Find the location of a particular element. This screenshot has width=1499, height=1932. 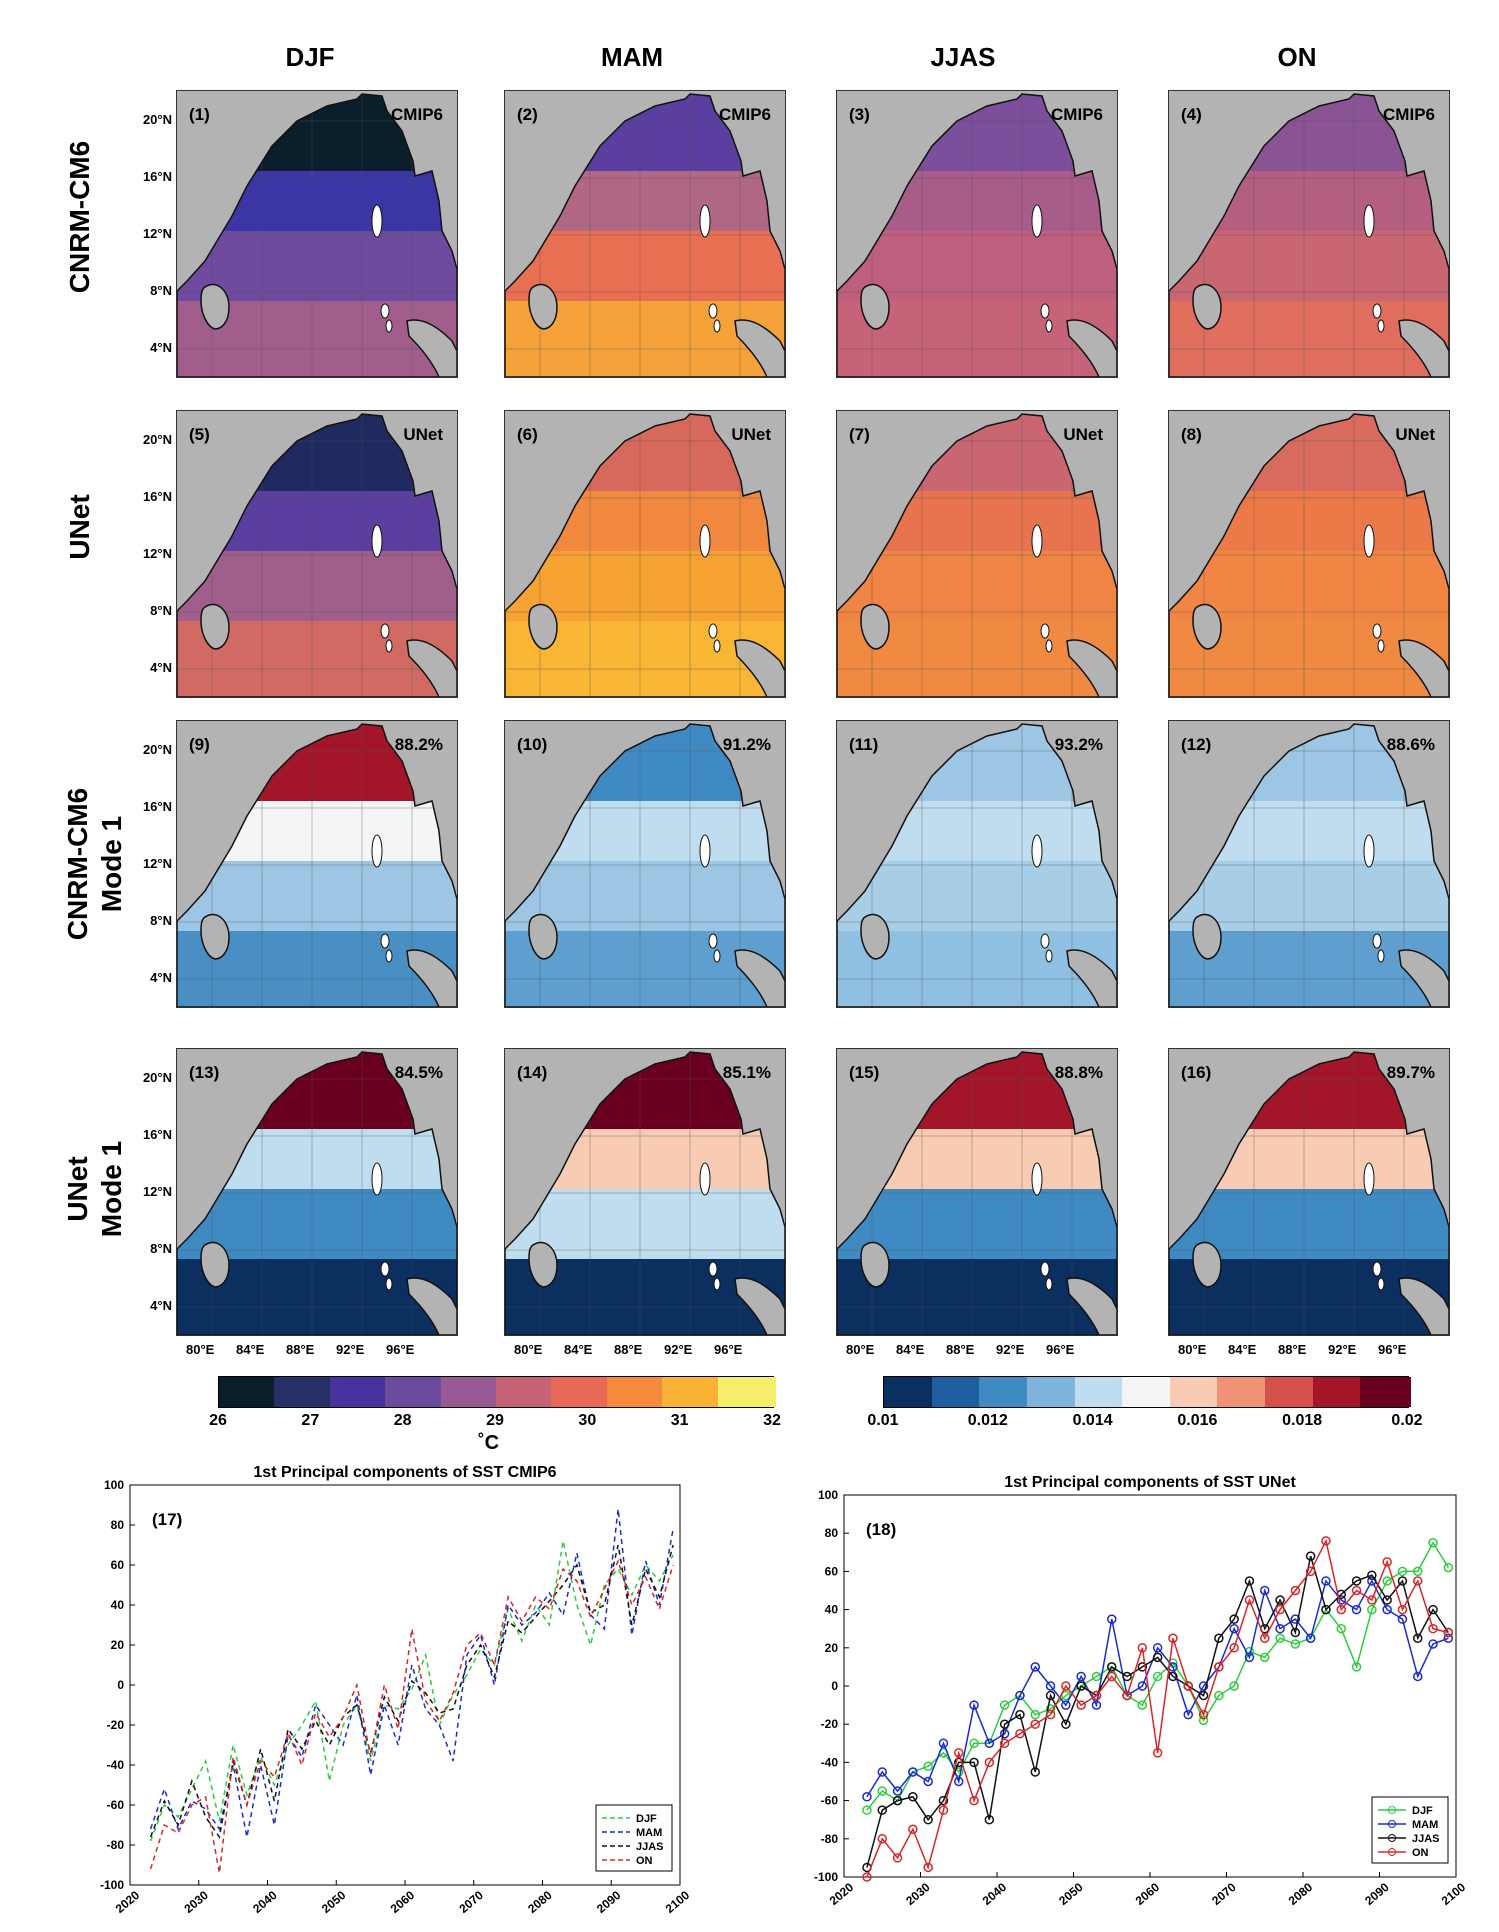

colorbar-tick-label: 28 is located at coordinates (402, 1420).